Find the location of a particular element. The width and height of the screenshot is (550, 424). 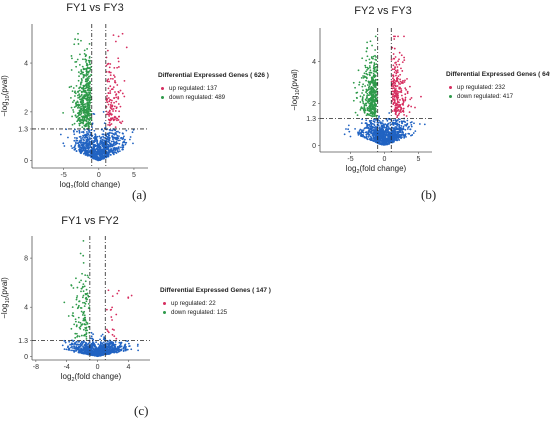

down-marker is located at coordinates (162, 97).